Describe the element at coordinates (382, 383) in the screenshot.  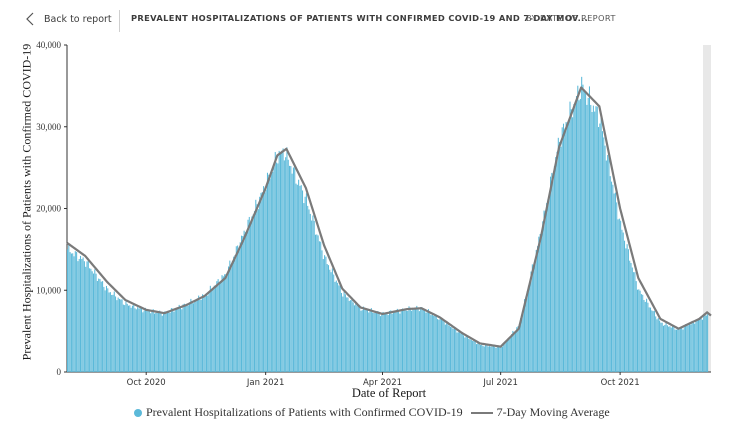
I see `x-tick-label: Apr 2021` at that location.